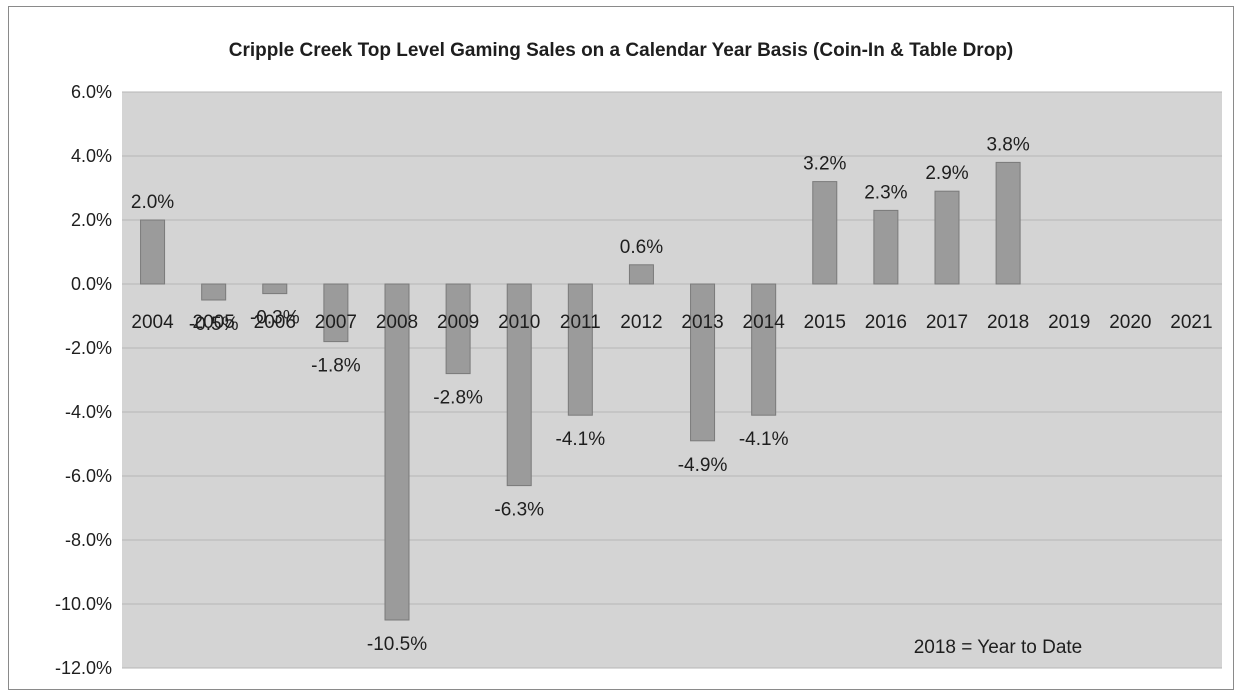 The image size is (1242, 696). I want to click on y-tick-label: -10.0%, so click(83, 604).